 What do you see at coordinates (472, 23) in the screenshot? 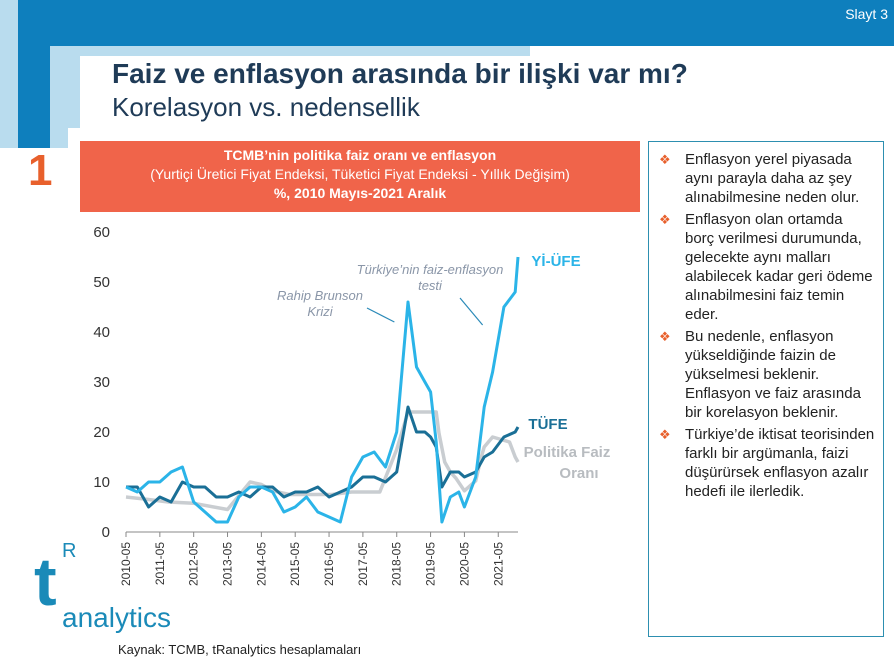
I see `top-banner` at bounding box center [472, 23].